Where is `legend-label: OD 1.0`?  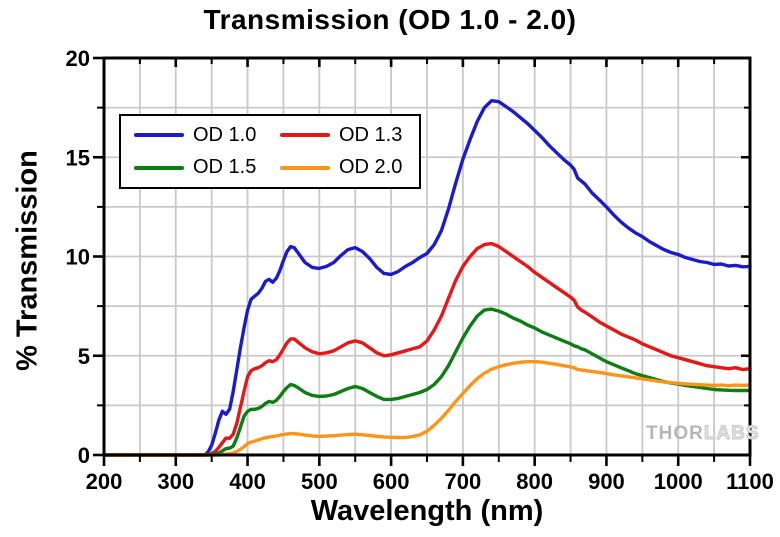
legend-label: OD 1.0 is located at coordinates (225, 134).